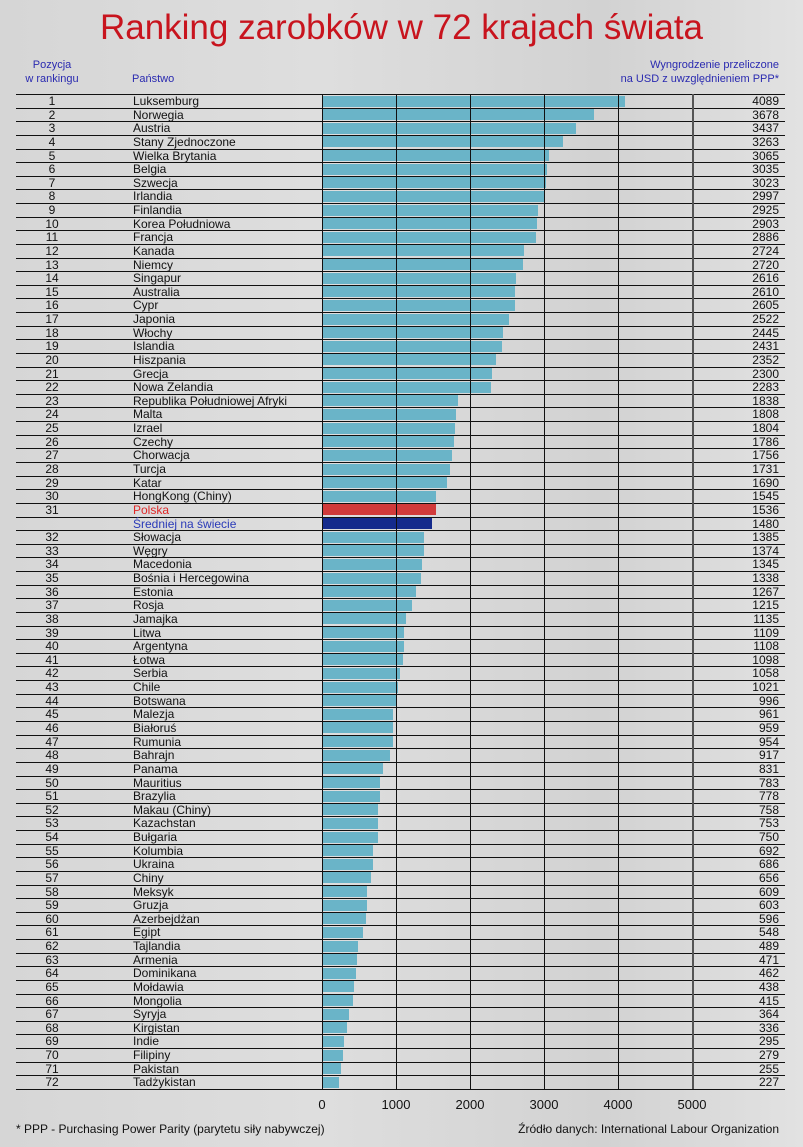  What do you see at coordinates (52, 264) in the screenshot?
I see `row-rank: 13` at bounding box center [52, 264].